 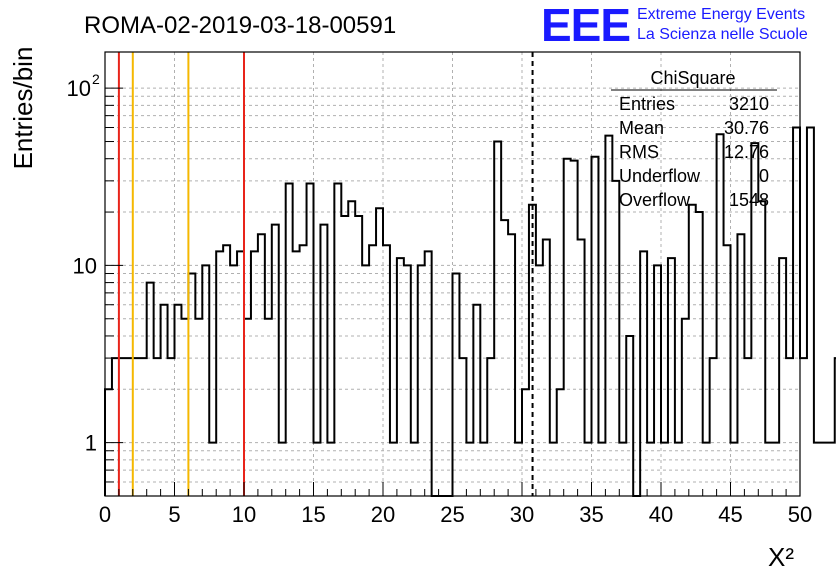 I want to click on stats-value: 1548, so click(x=749, y=200).